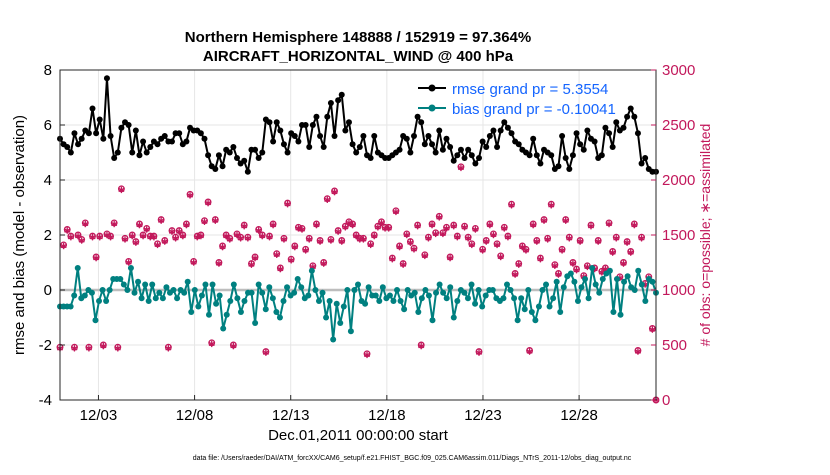 Image resolution: width=830 pixels, height=475 pixels. What do you see at coordinates (674, 345) in the screenshot?
I see `y-tick-label-right: 500` at bounding box center [674, 345].